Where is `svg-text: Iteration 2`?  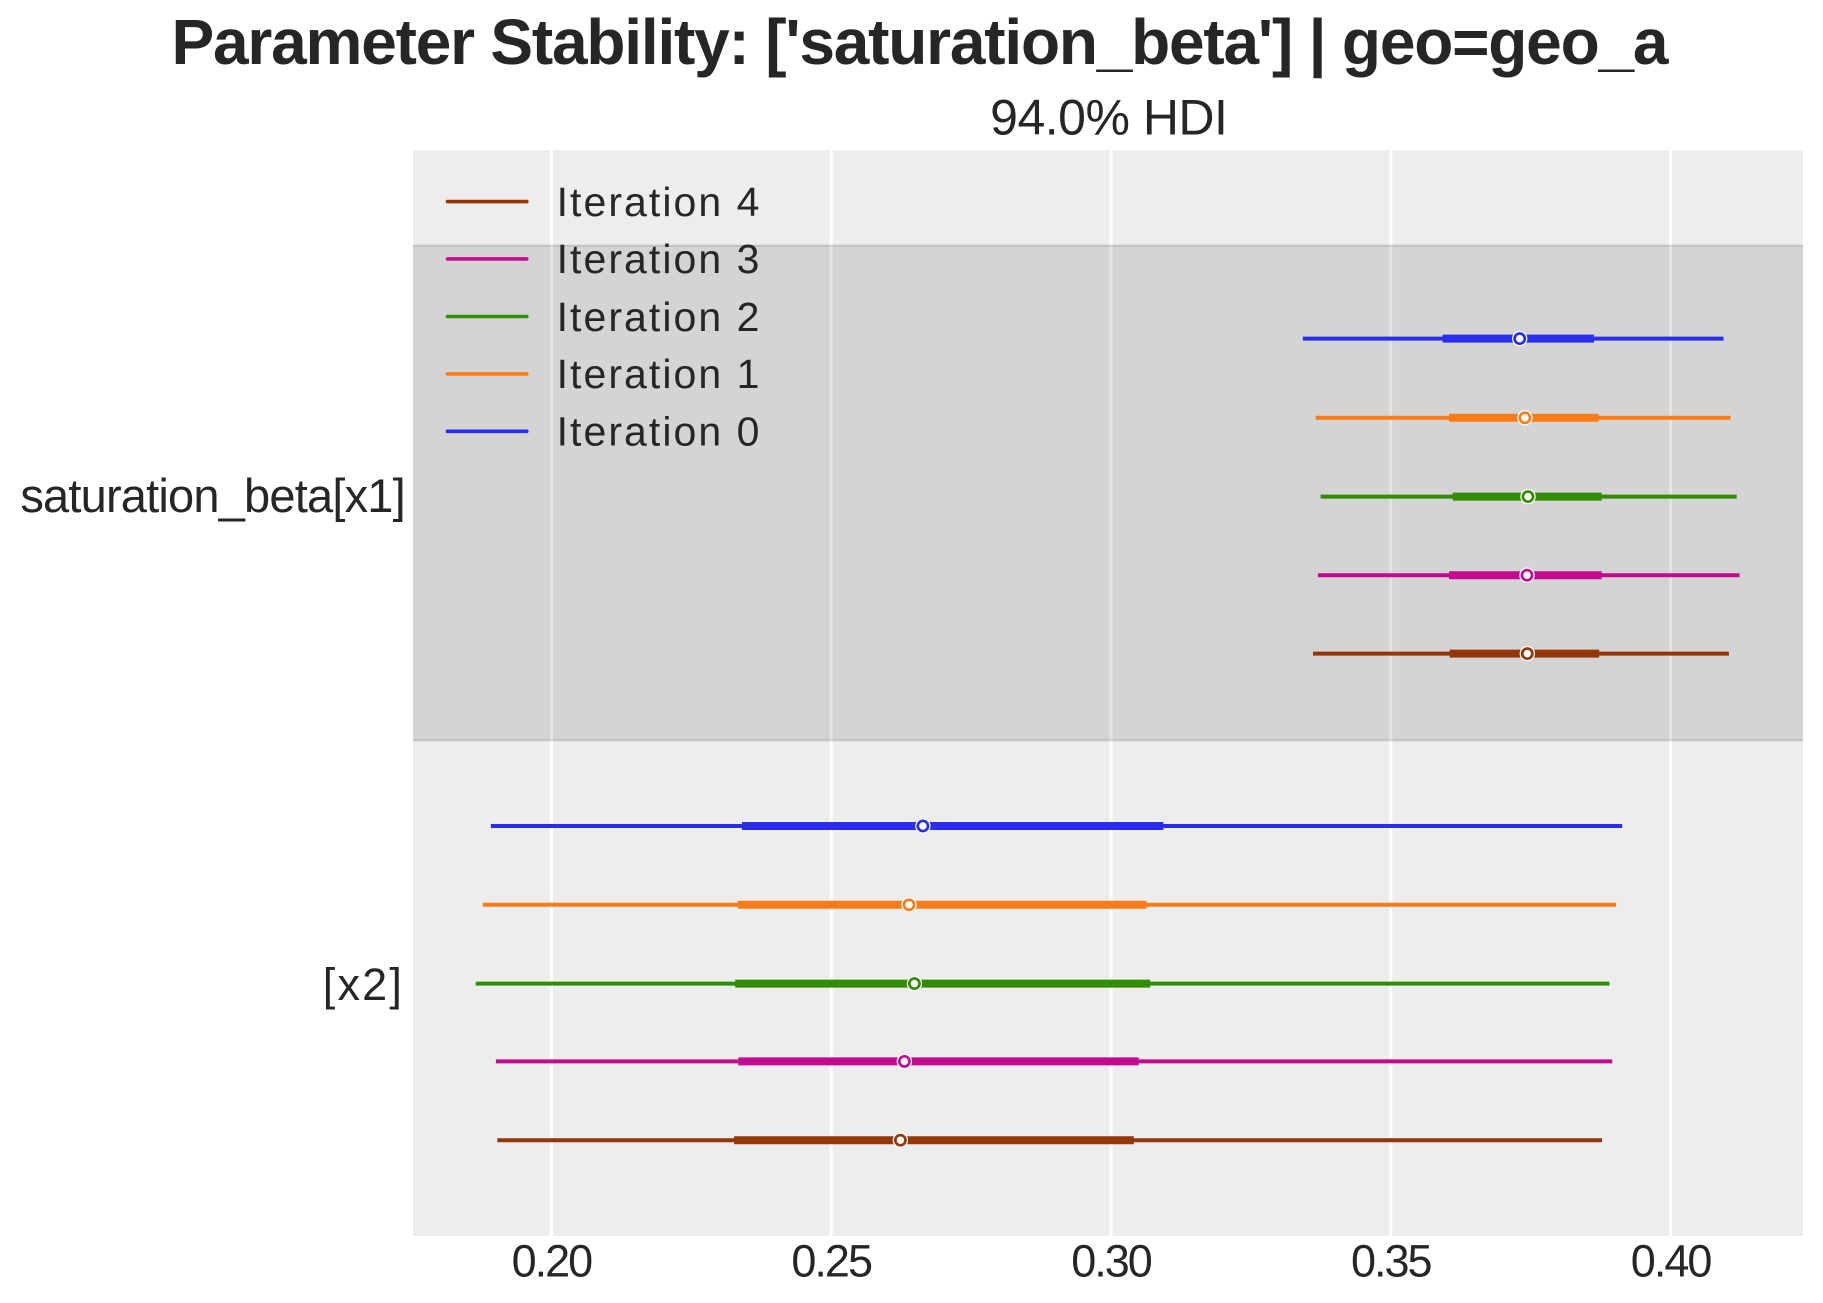 svg-text: Iteration 2 is located at coordinates (659, 317).